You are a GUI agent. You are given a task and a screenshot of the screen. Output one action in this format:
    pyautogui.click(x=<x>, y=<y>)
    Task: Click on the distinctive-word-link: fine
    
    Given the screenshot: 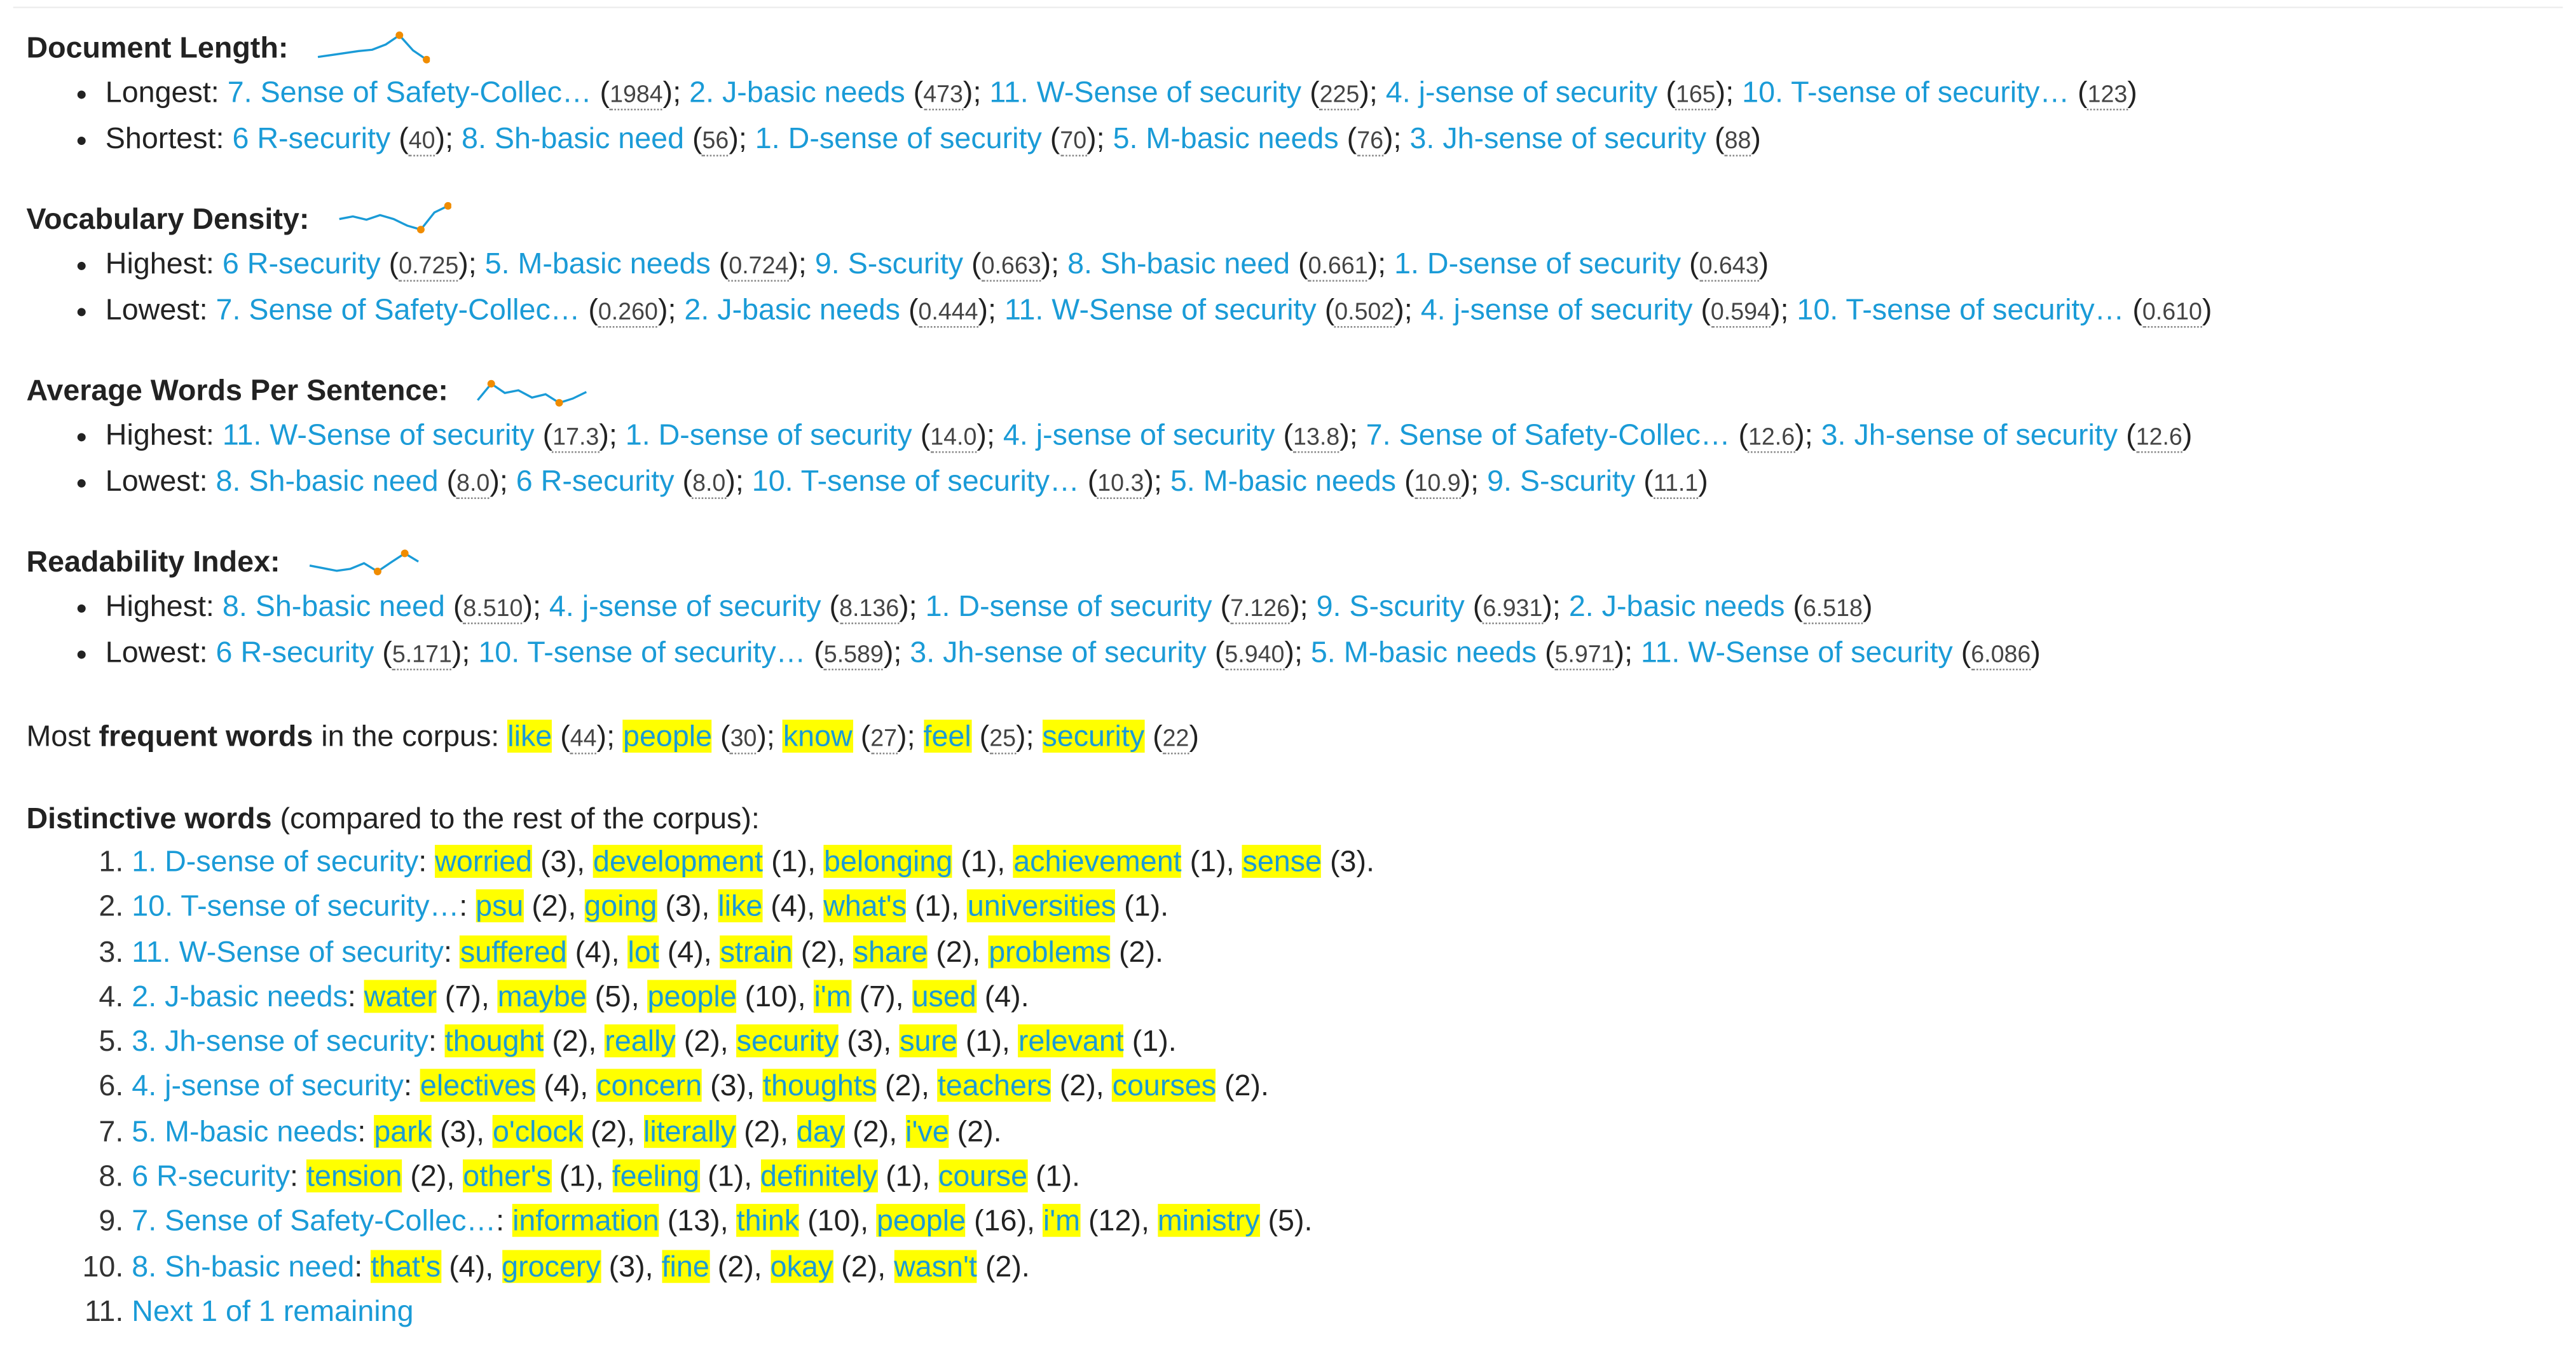 What is the action you would take?
    pyautogui.click(x=685, y=1266)
    